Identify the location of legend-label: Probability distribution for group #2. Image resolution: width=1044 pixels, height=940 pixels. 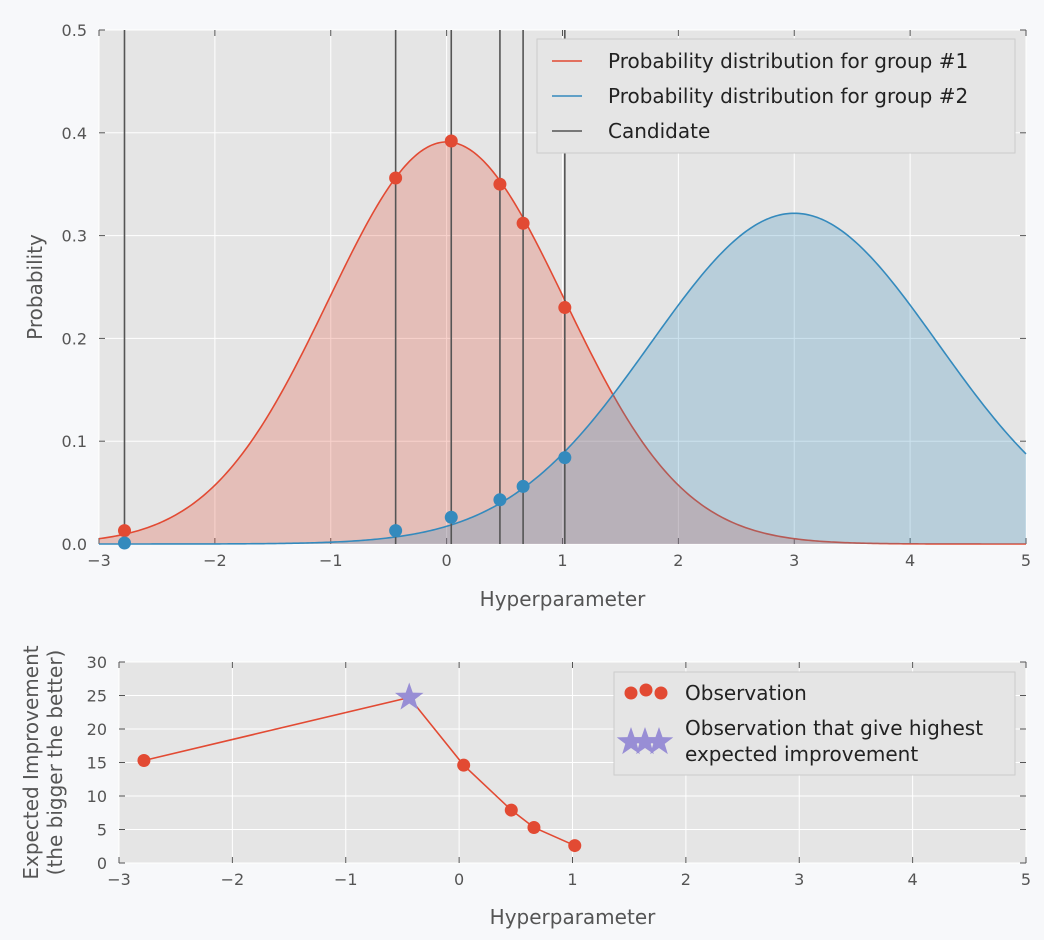
(788, 96).